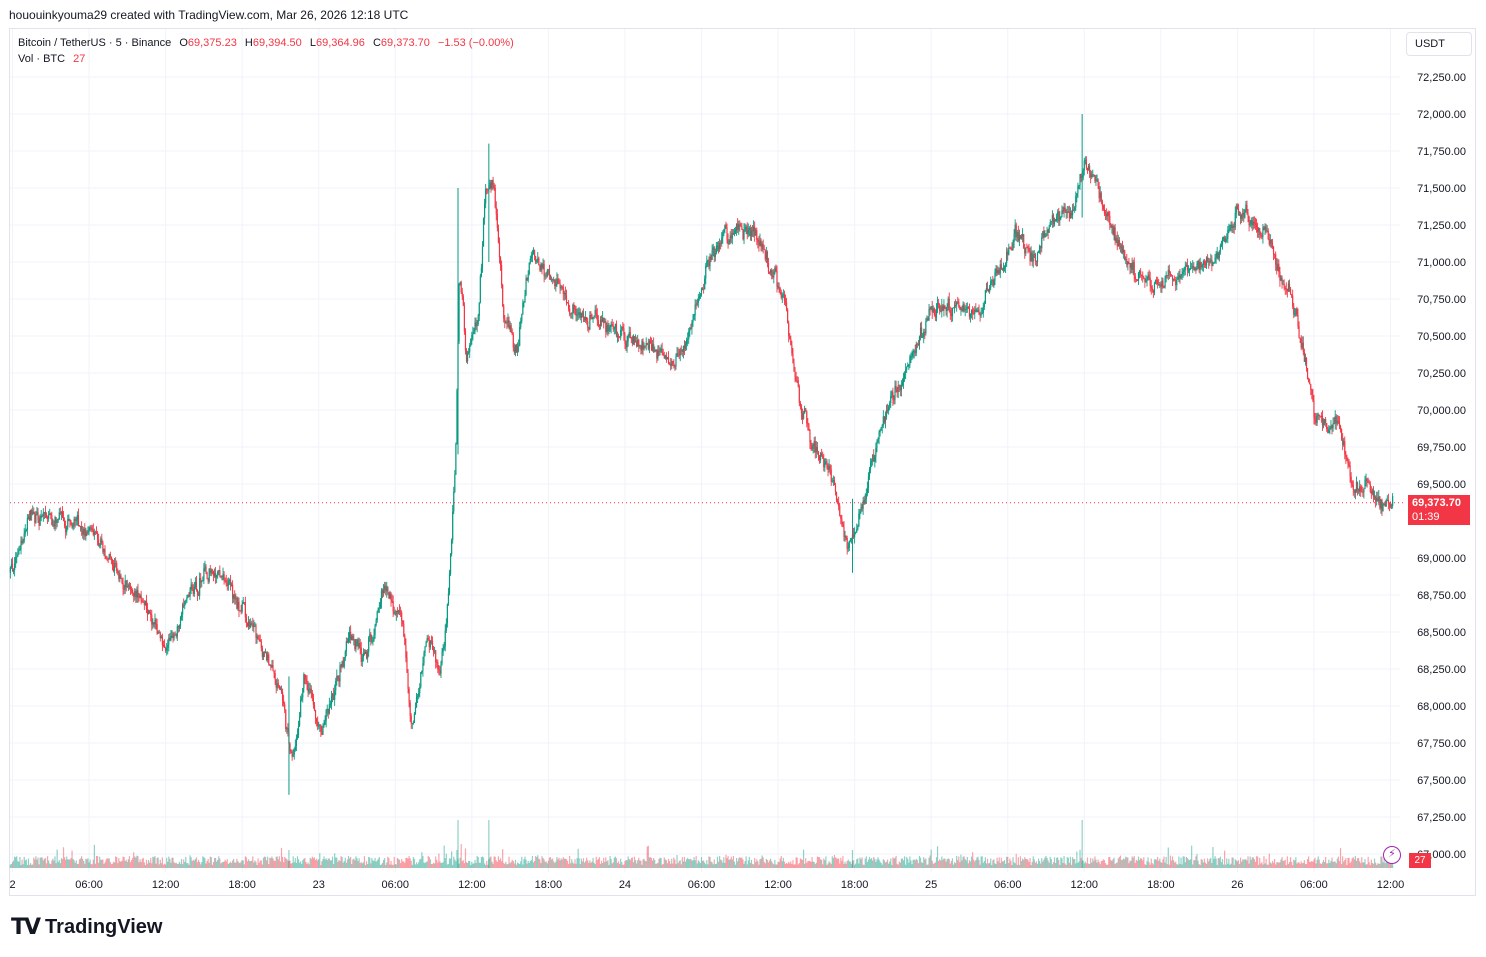 Image resolution: width=1486 pixels, height=957 pixels. I want to click on currency-button: USDT, so click(1439, 44).